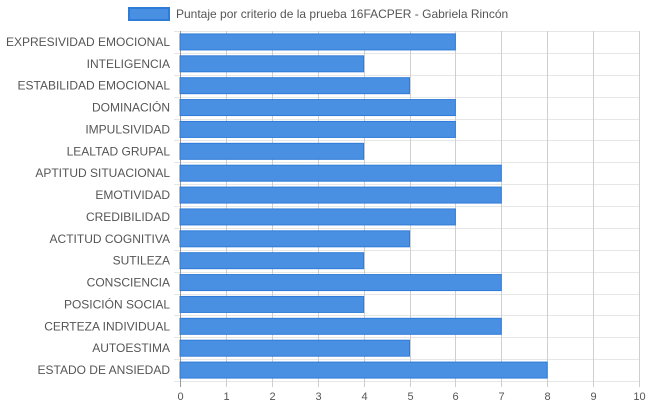  What do you see at coordinates (132, 195) in the screenshot?
I see `category-label: EMOTIVIDAD` at bounding box center [132, 195].